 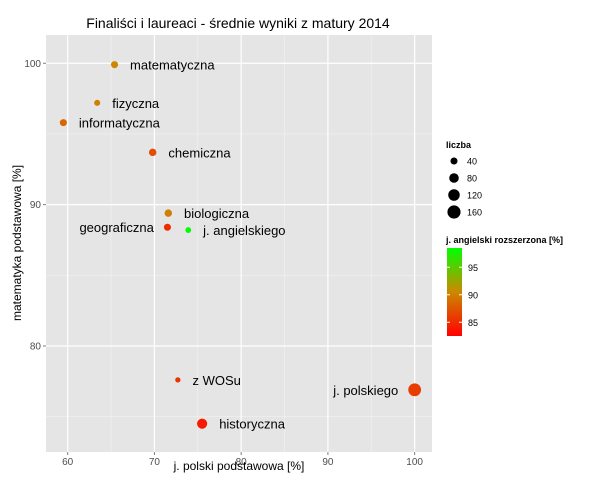 What do you see at coordinates (464, 179) in the screenshot?
I see `size-legend: liczba 40 80 120 160` at bounding box center [464, 179].